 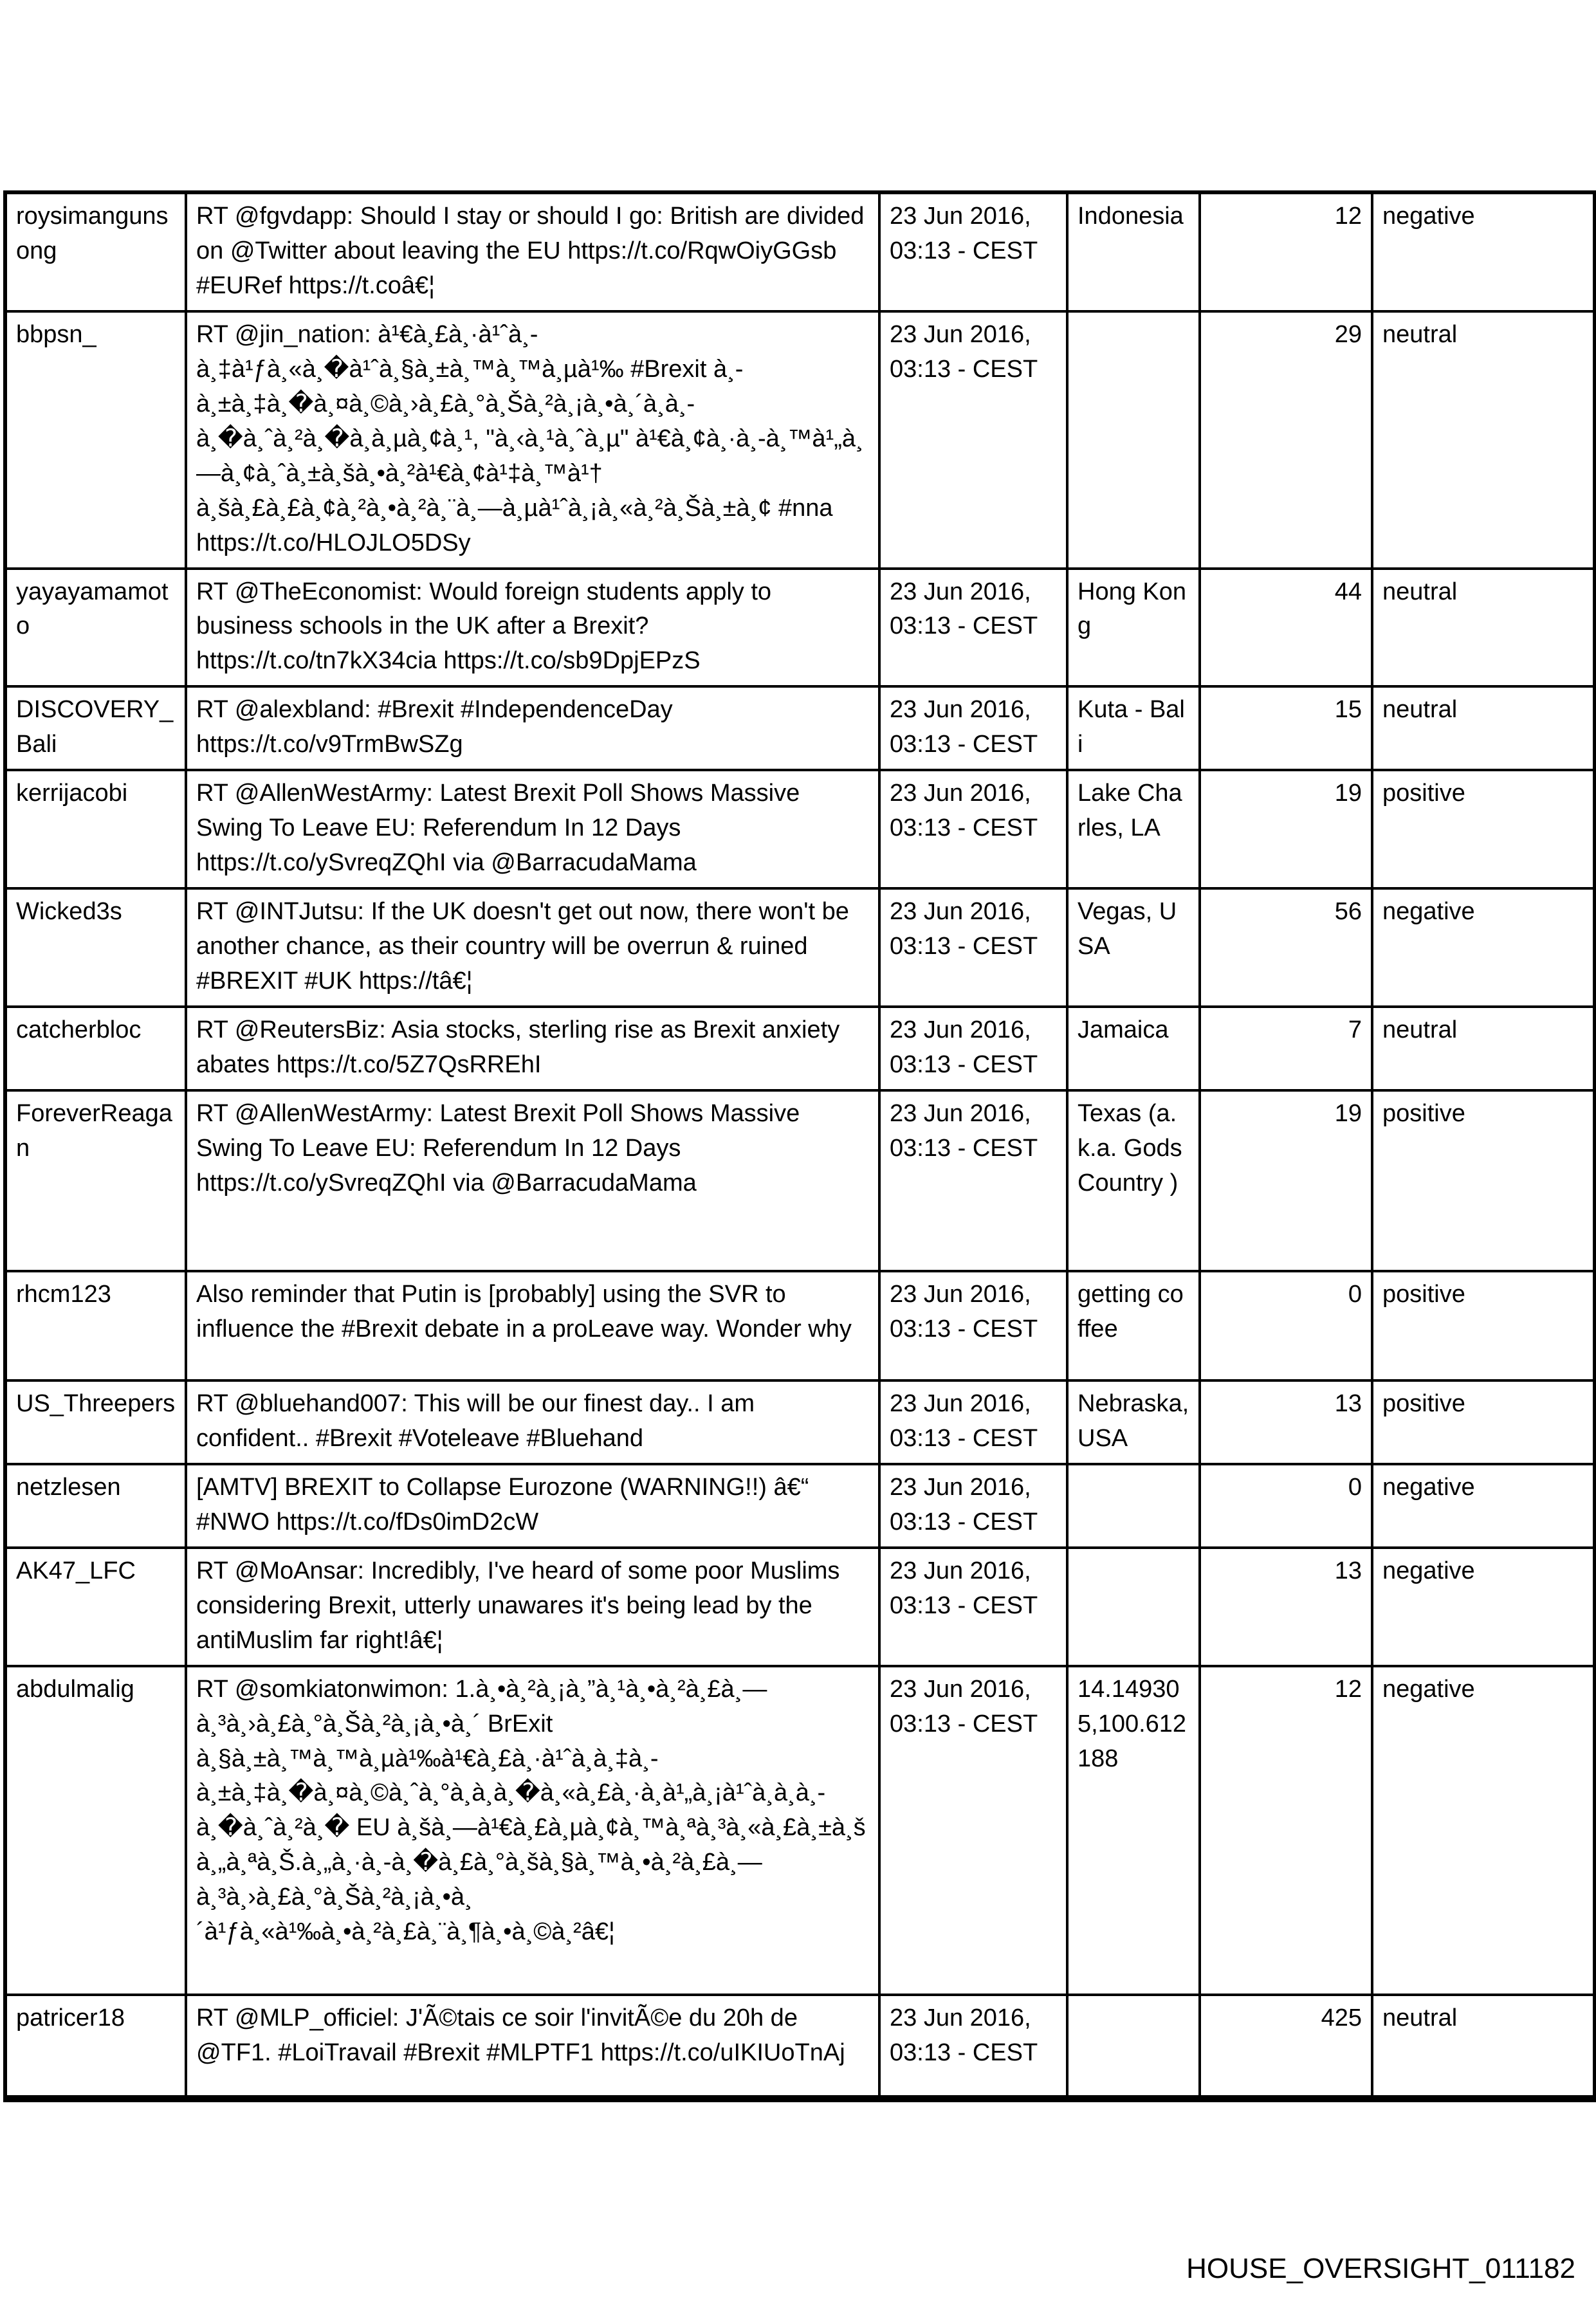 What do you see at coordinates (1133, 829) in the screenshot?
I see `location-cell: Lake Charles, LA` at bounding box center [1133, 829].